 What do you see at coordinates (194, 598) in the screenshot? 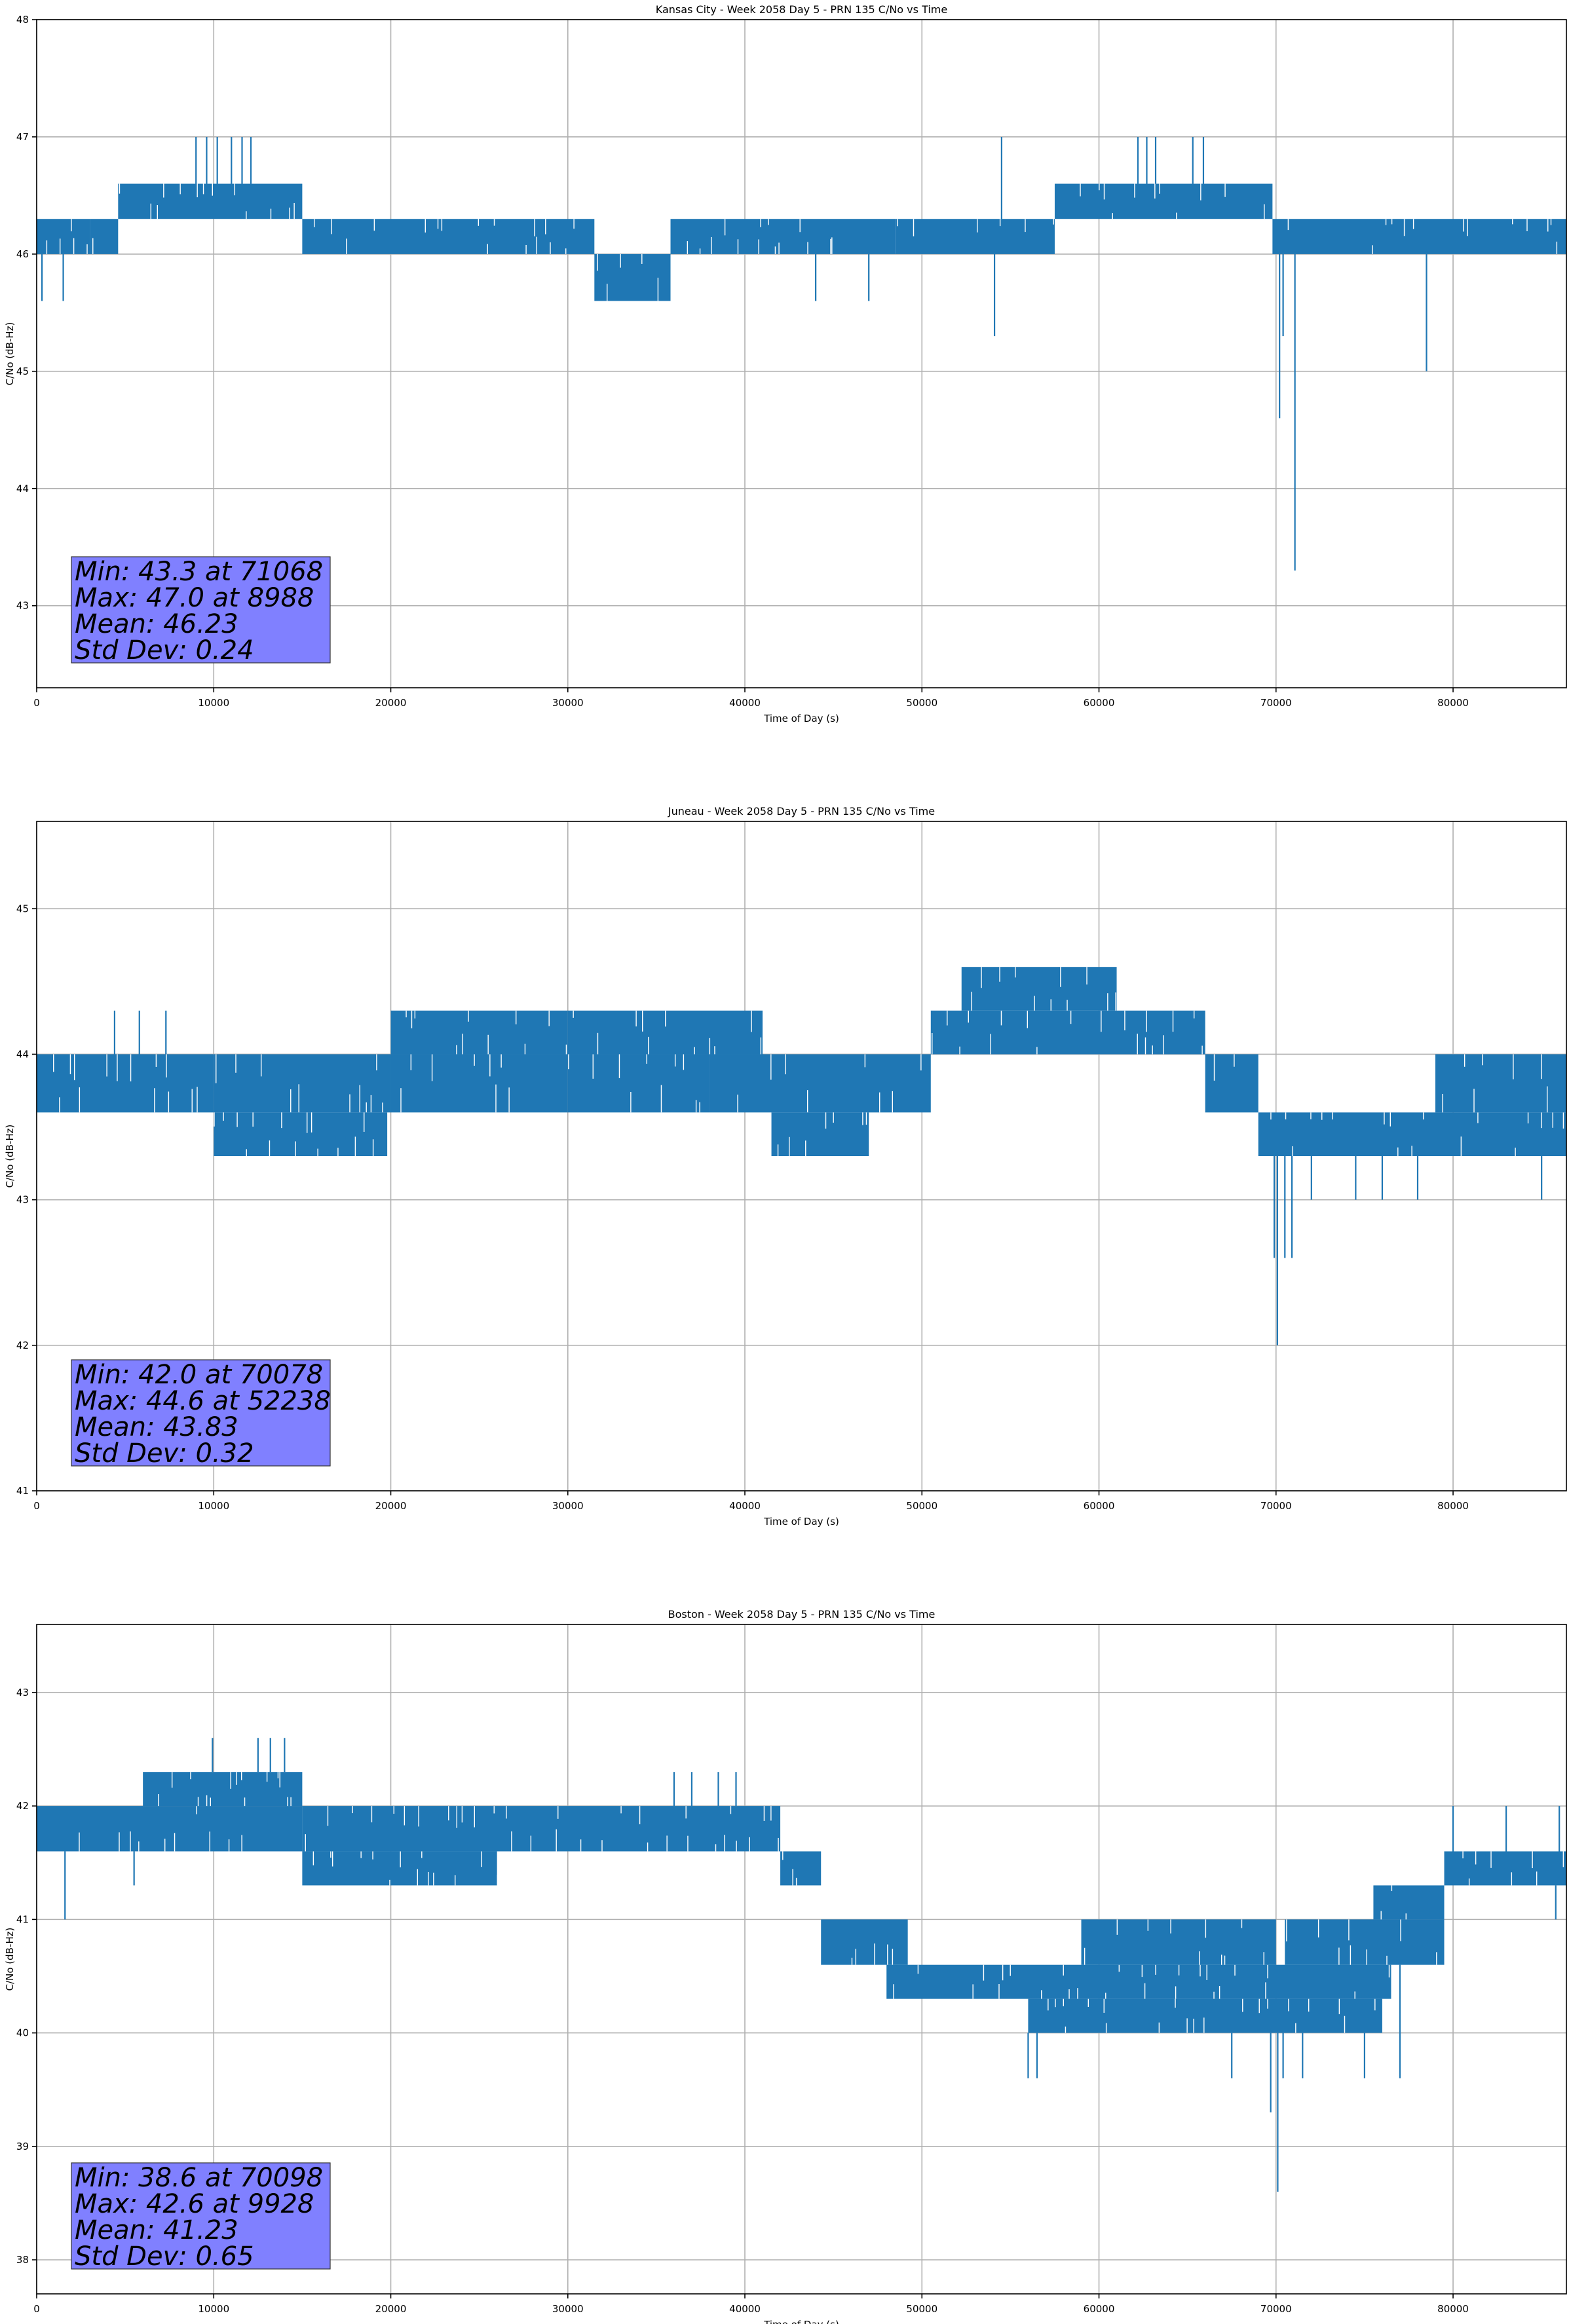
I see `stats-line: Max: 47.0 at 8988` at bounding box center [194, 598].